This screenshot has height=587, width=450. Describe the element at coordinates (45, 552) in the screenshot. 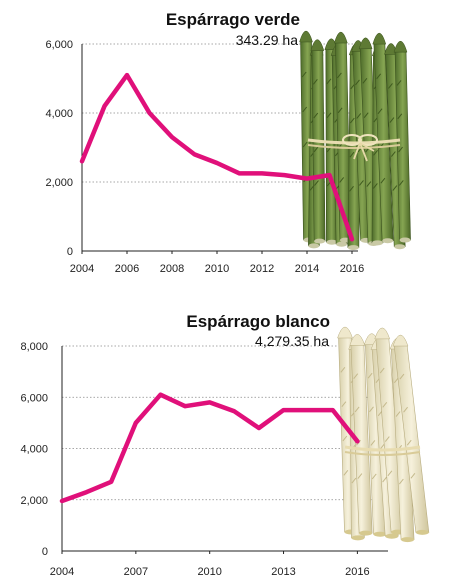

I see `y-tick-label: 0` at that location.